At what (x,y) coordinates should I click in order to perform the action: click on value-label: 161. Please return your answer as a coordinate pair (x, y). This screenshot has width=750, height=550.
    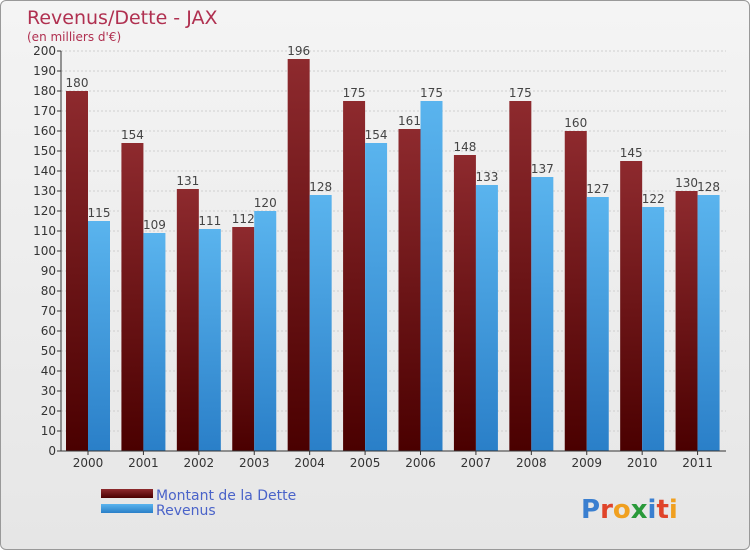
    Looking at the image, I should click on (409, 121).